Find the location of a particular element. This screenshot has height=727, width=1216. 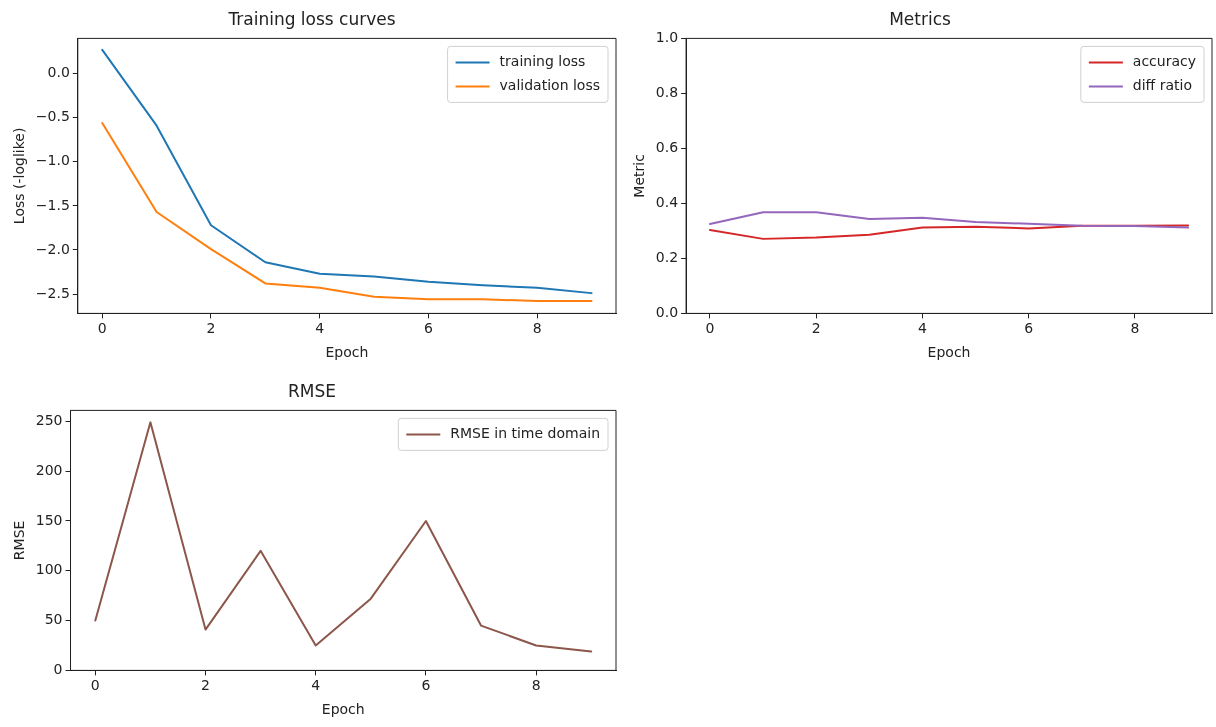

legend-label: RMSE in time domain is located at coordinates (525, 433).